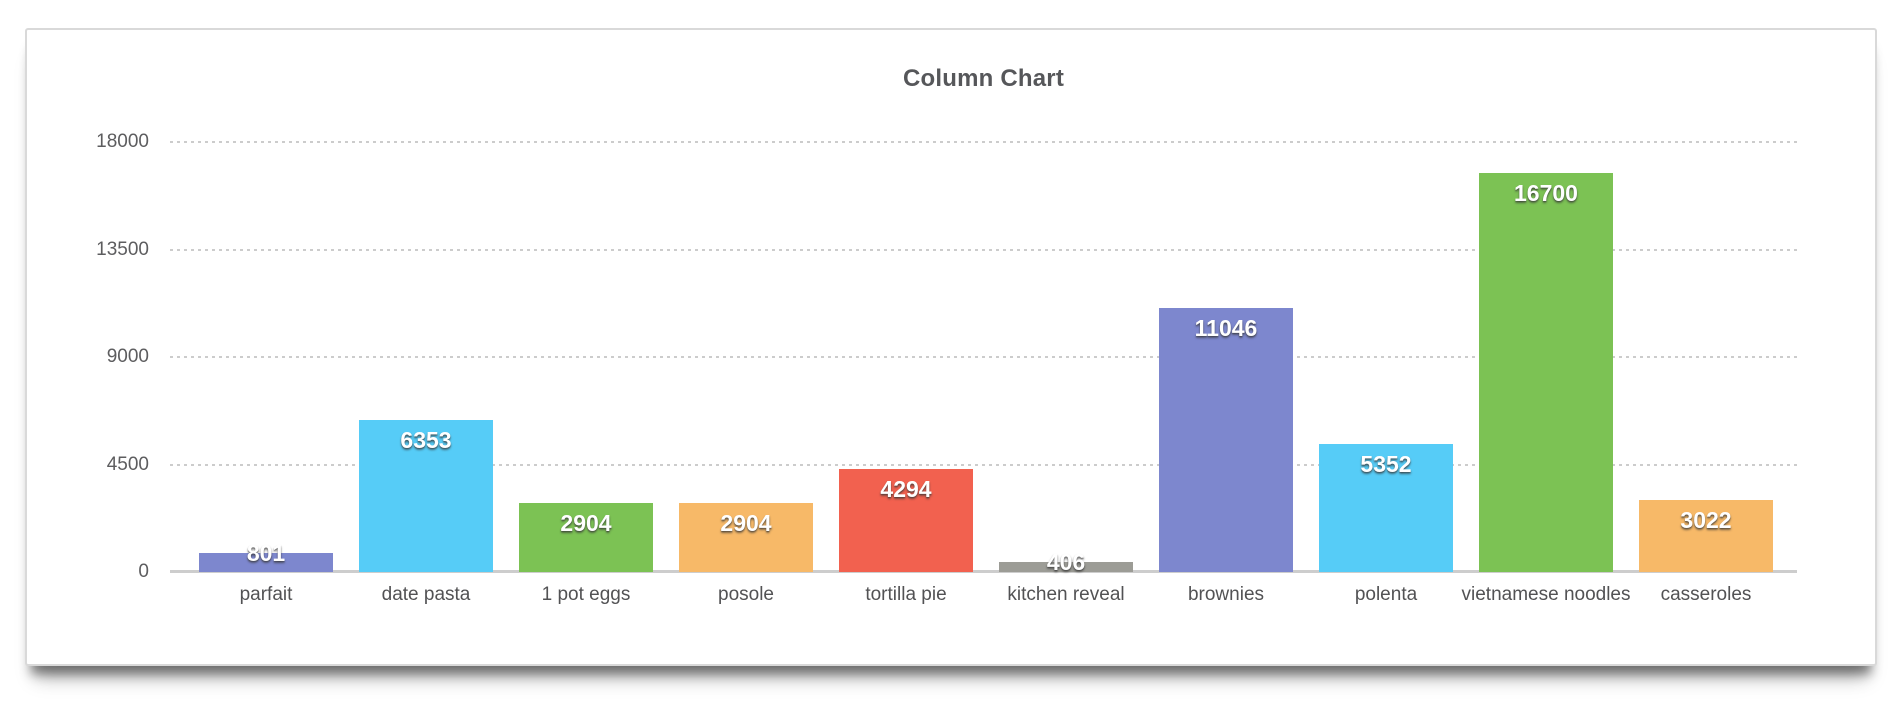 This screenshot has height=716, width=1900. Describe the element at coordinates (983, 78) in the screenshot. I see `chart-title: Column Chart` at that location.